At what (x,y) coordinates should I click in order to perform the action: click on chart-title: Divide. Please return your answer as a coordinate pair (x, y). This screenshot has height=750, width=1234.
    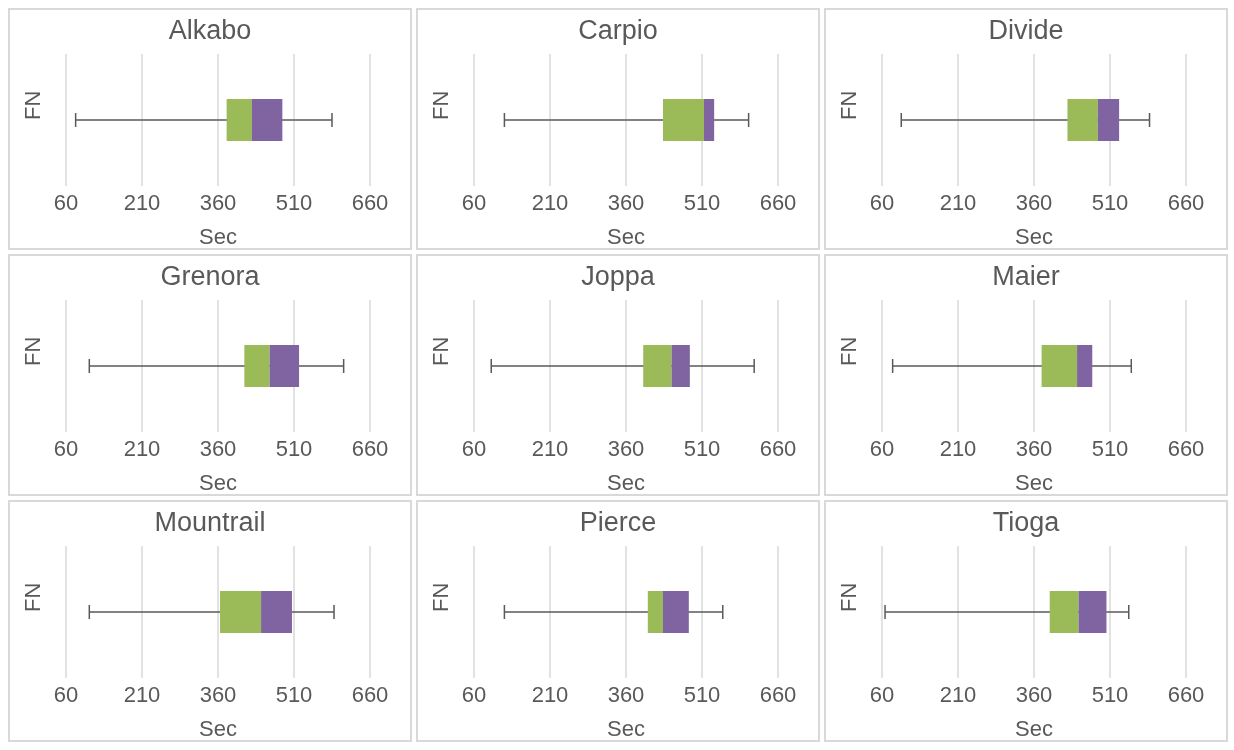
    Looking at the image, I should click on (1026, 30).